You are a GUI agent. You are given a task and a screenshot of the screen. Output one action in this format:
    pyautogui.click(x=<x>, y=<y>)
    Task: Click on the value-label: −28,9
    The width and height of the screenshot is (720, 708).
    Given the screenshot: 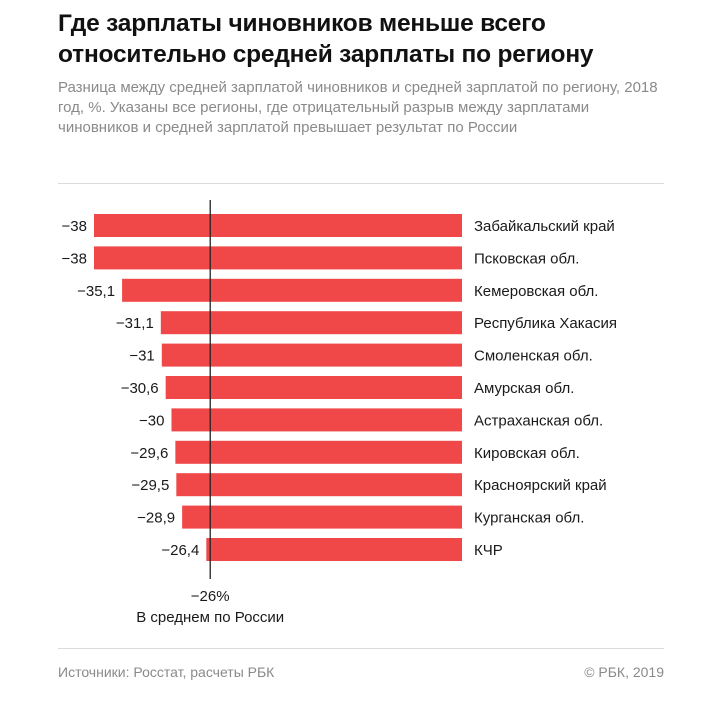 What is the action you would take?
    pyautogui.click(x=156, y=518)
    